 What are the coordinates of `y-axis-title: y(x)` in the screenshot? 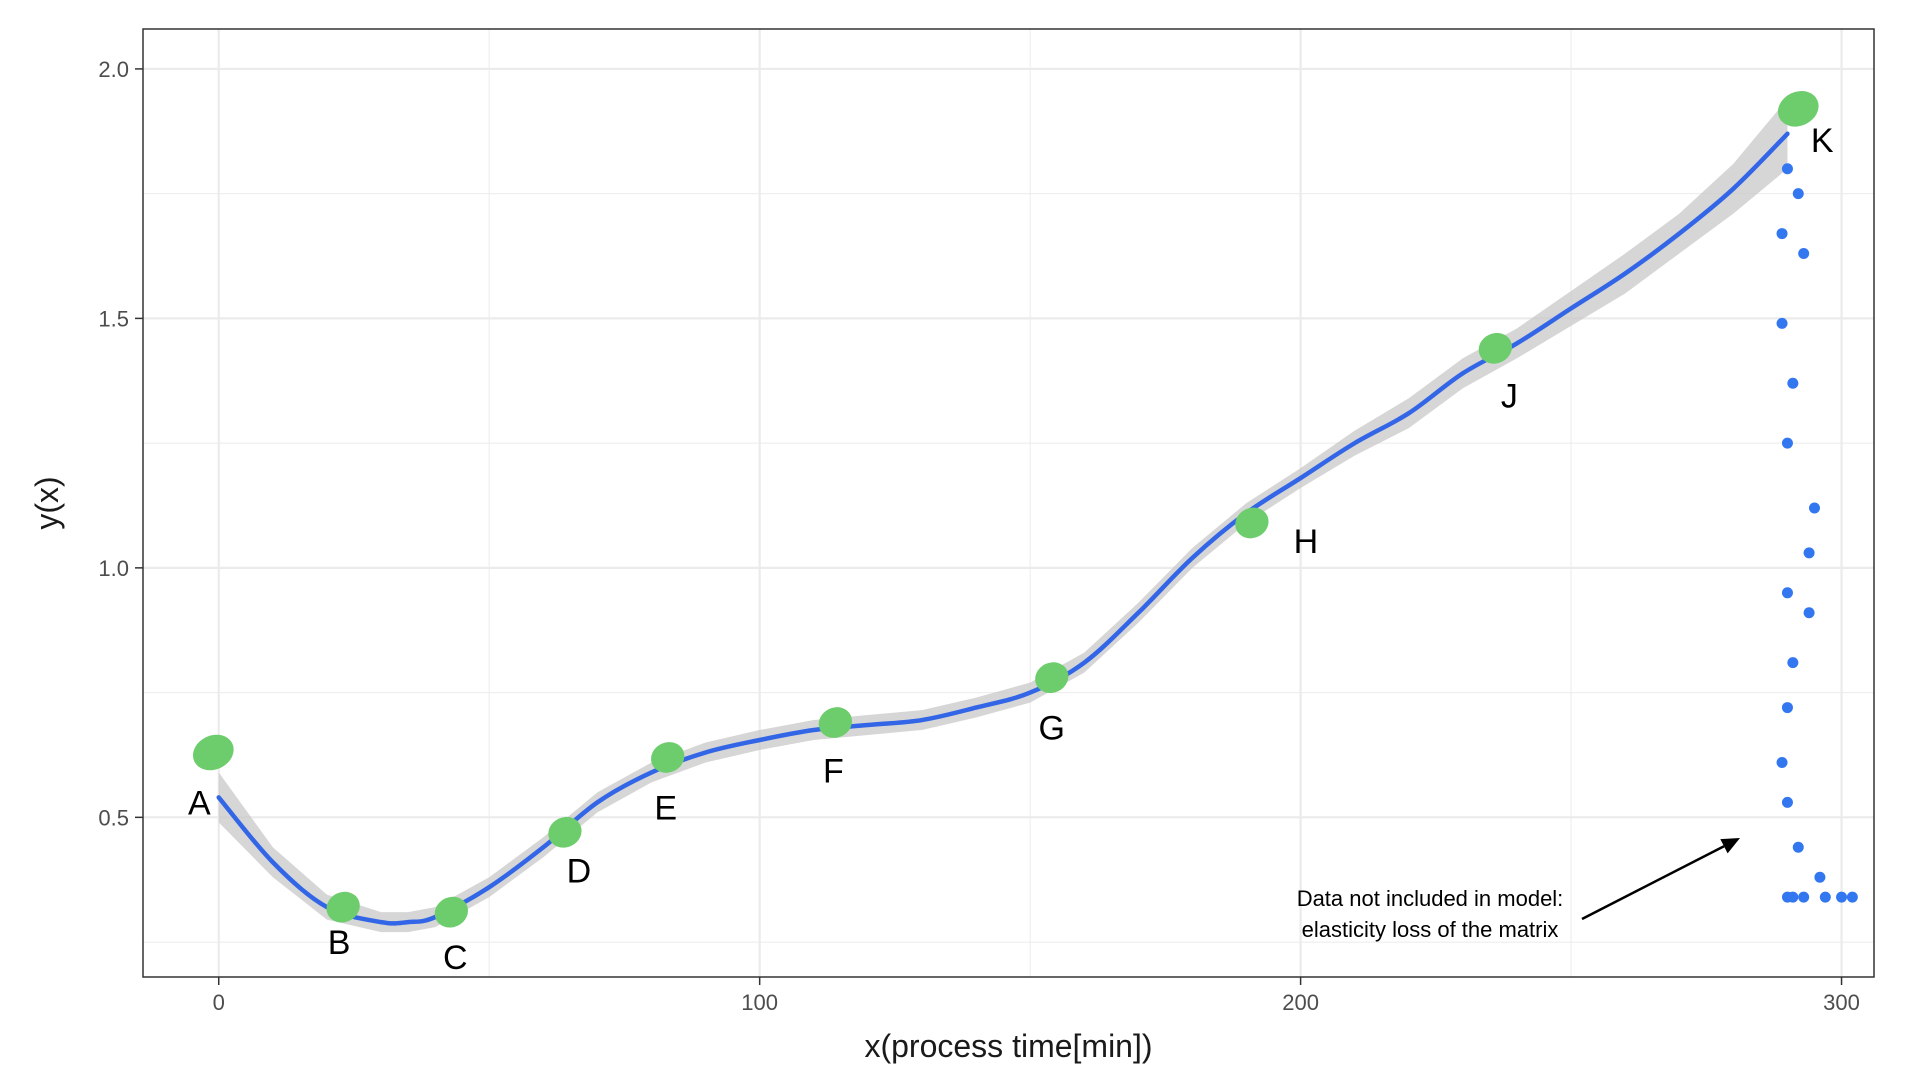 It's located at (47, 502).